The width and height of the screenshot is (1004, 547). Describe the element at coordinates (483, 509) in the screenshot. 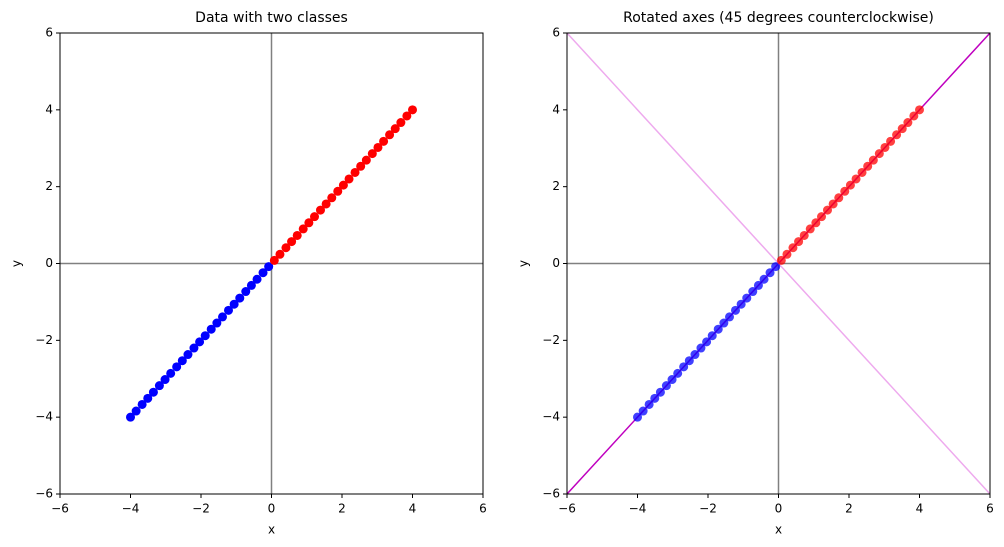

I see `x-tick-label: 6` at that location.